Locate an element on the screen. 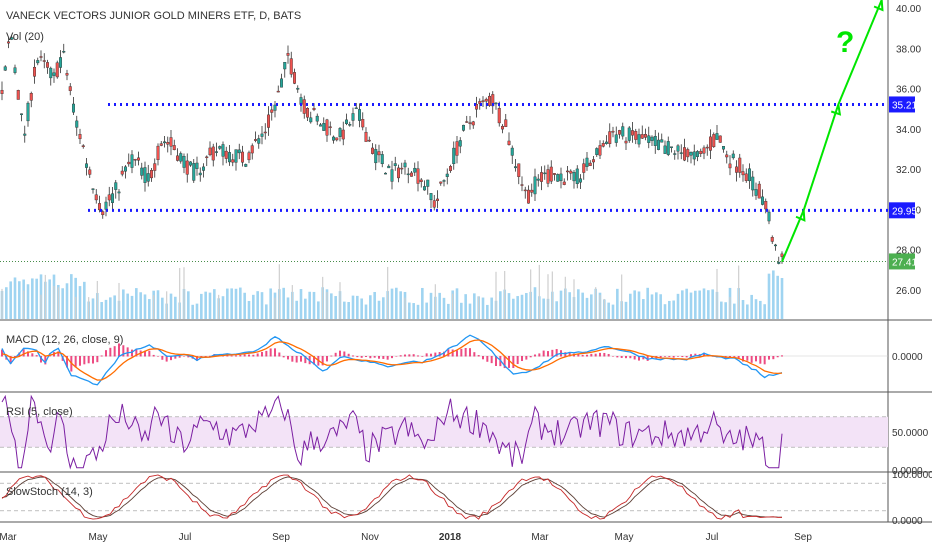 The image size is (932, 550). projection-arrow-head is located at coordinates (836, 110).